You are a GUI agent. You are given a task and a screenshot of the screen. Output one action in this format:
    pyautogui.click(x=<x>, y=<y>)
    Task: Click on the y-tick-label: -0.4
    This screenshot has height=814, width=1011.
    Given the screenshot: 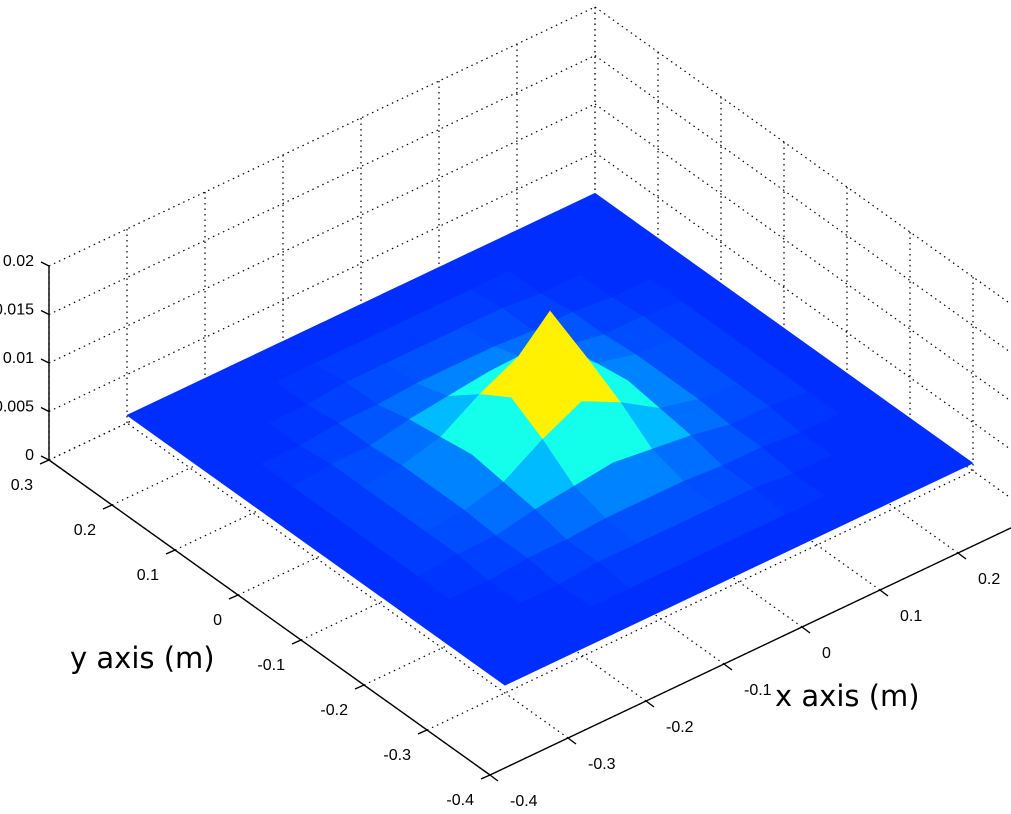 What is the action you would take?
    pyautogui.click(x=460, y=800)
    